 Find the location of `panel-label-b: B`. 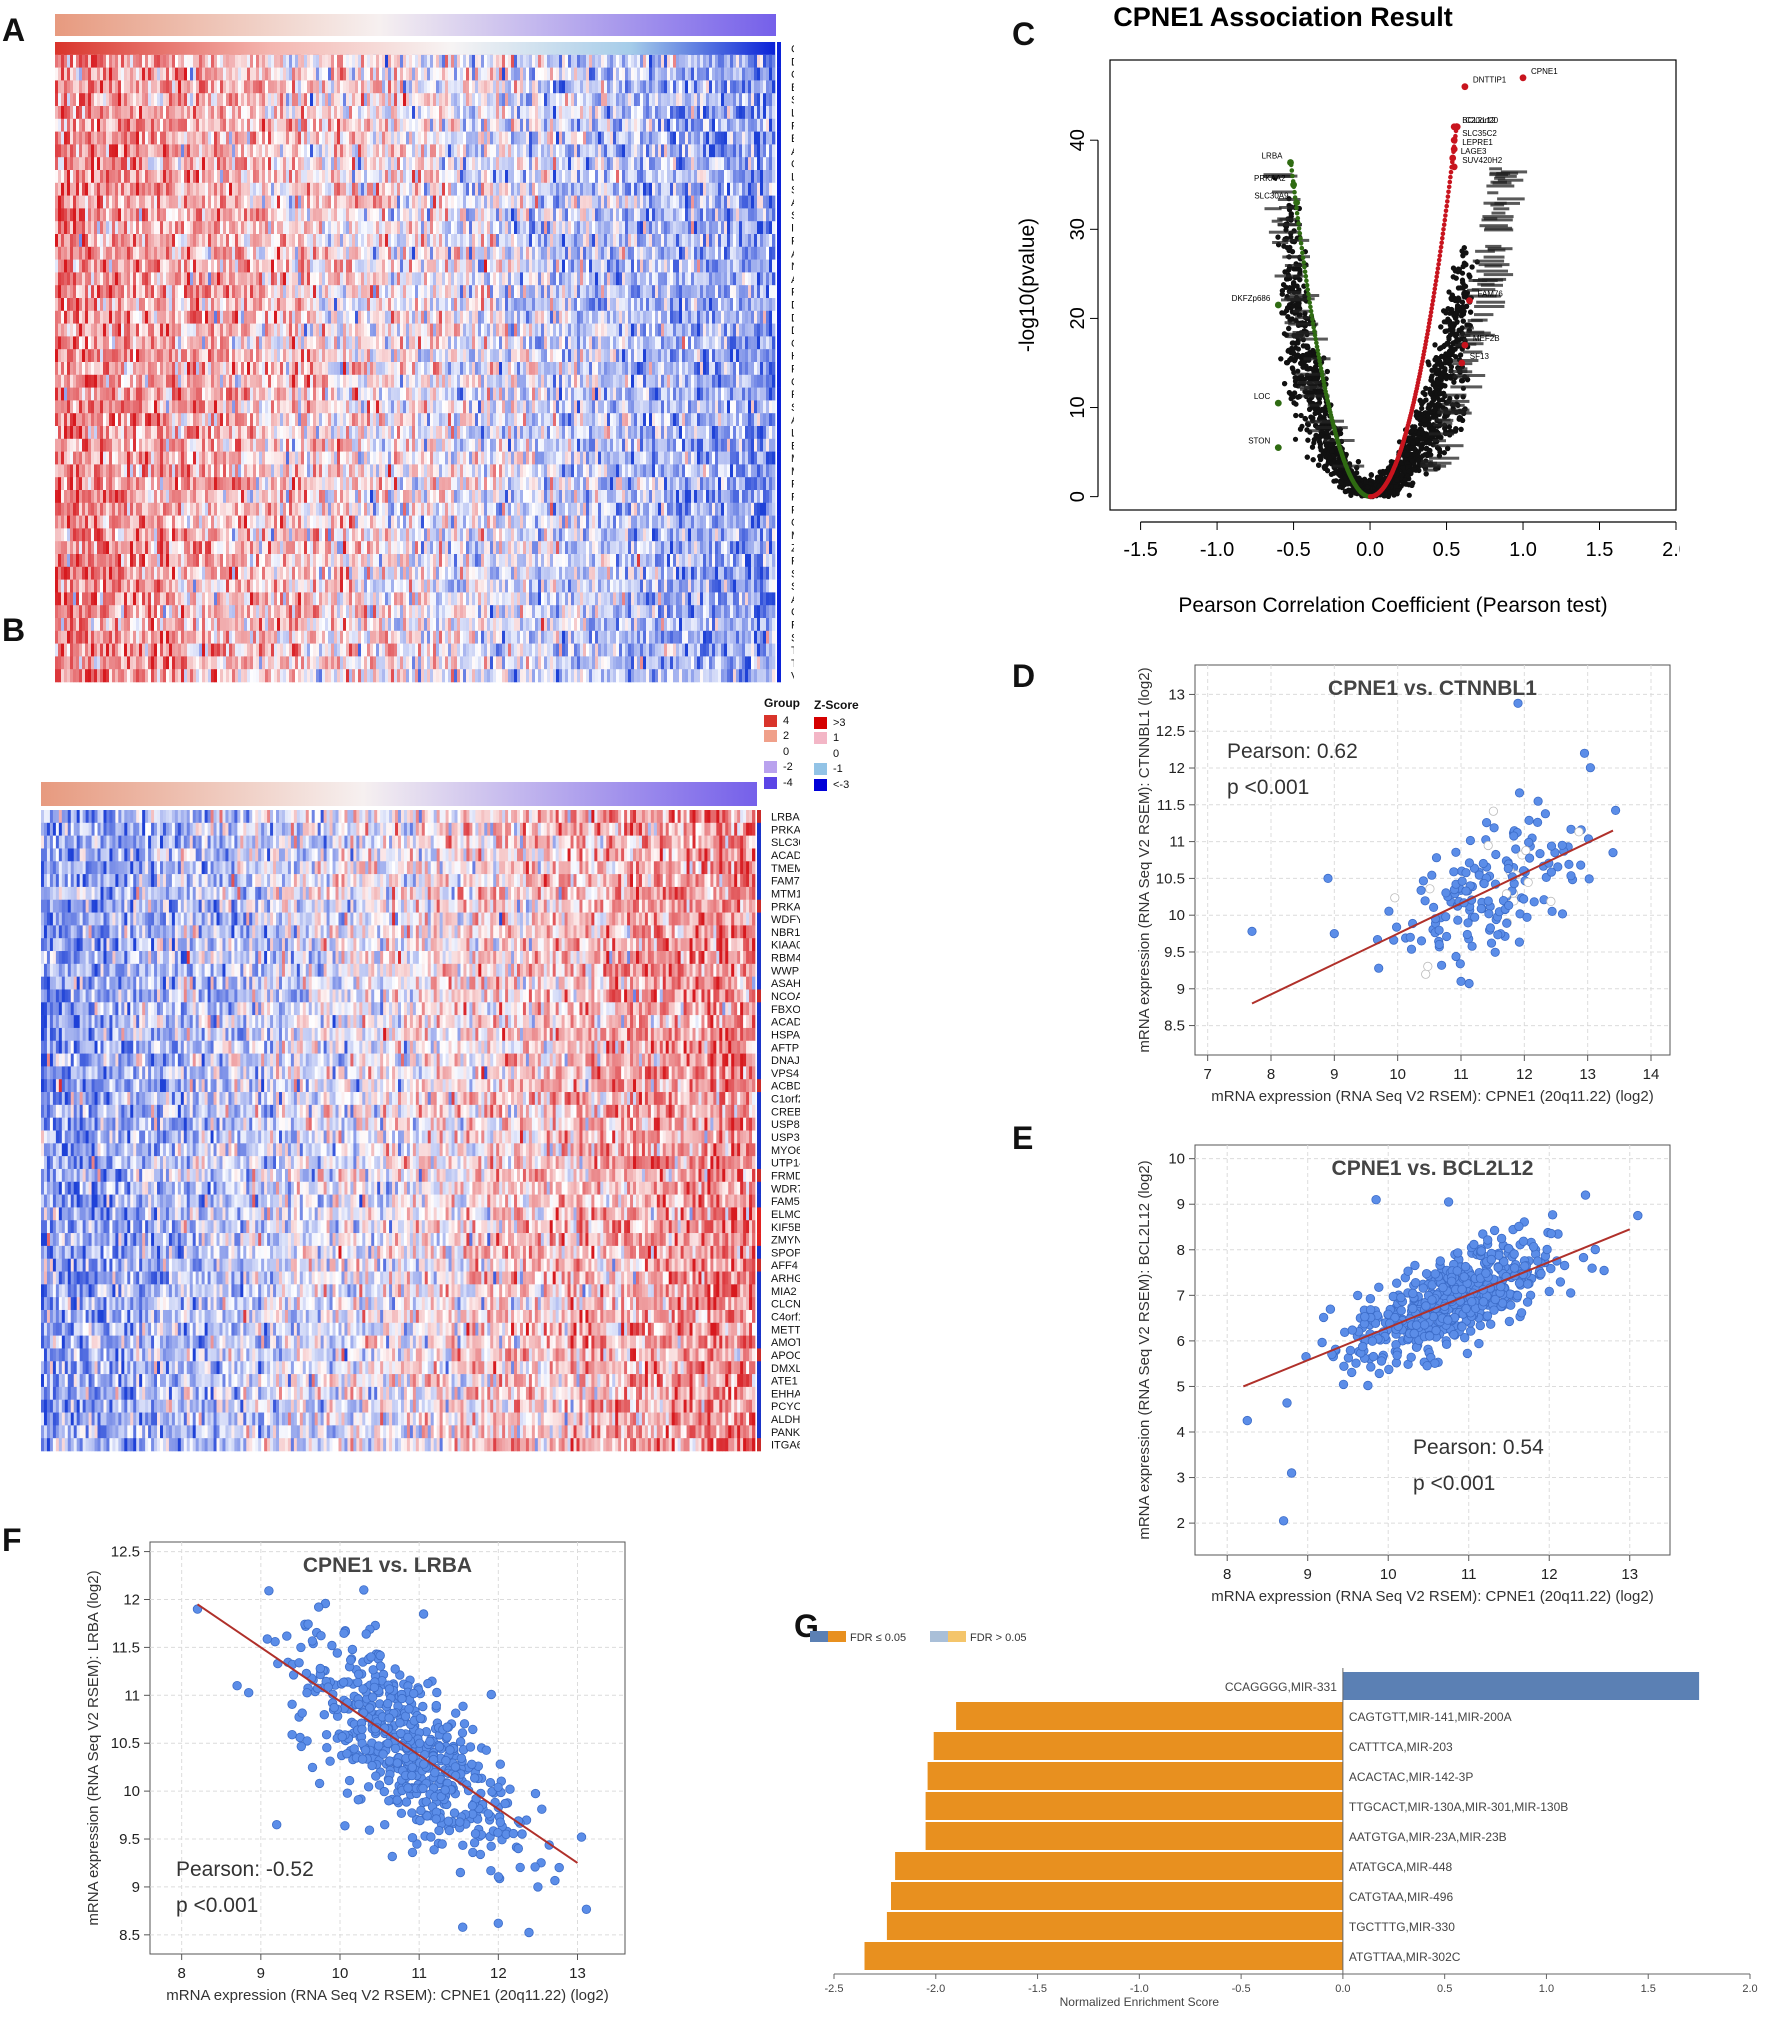

panel-label-b: B is located at coordinates (13, 630).